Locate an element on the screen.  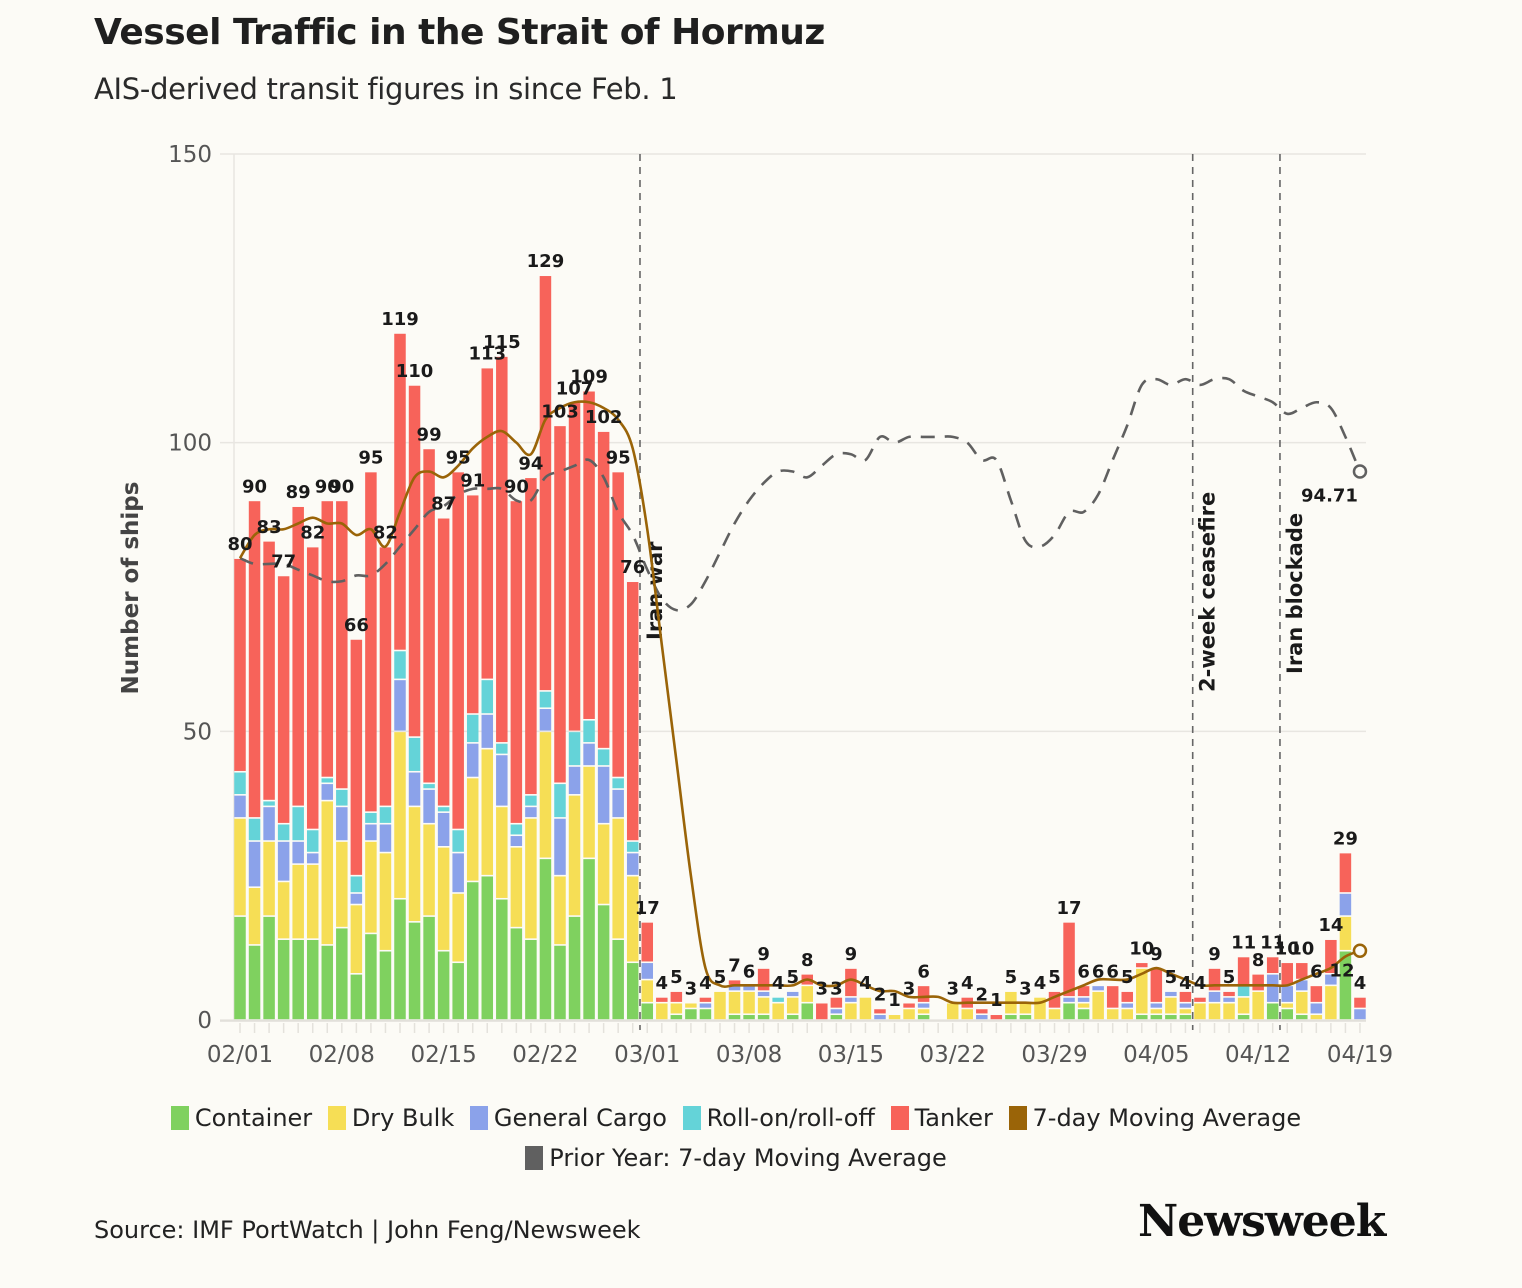
bar-total-label: 29 is located at coordinates (1345, 839).